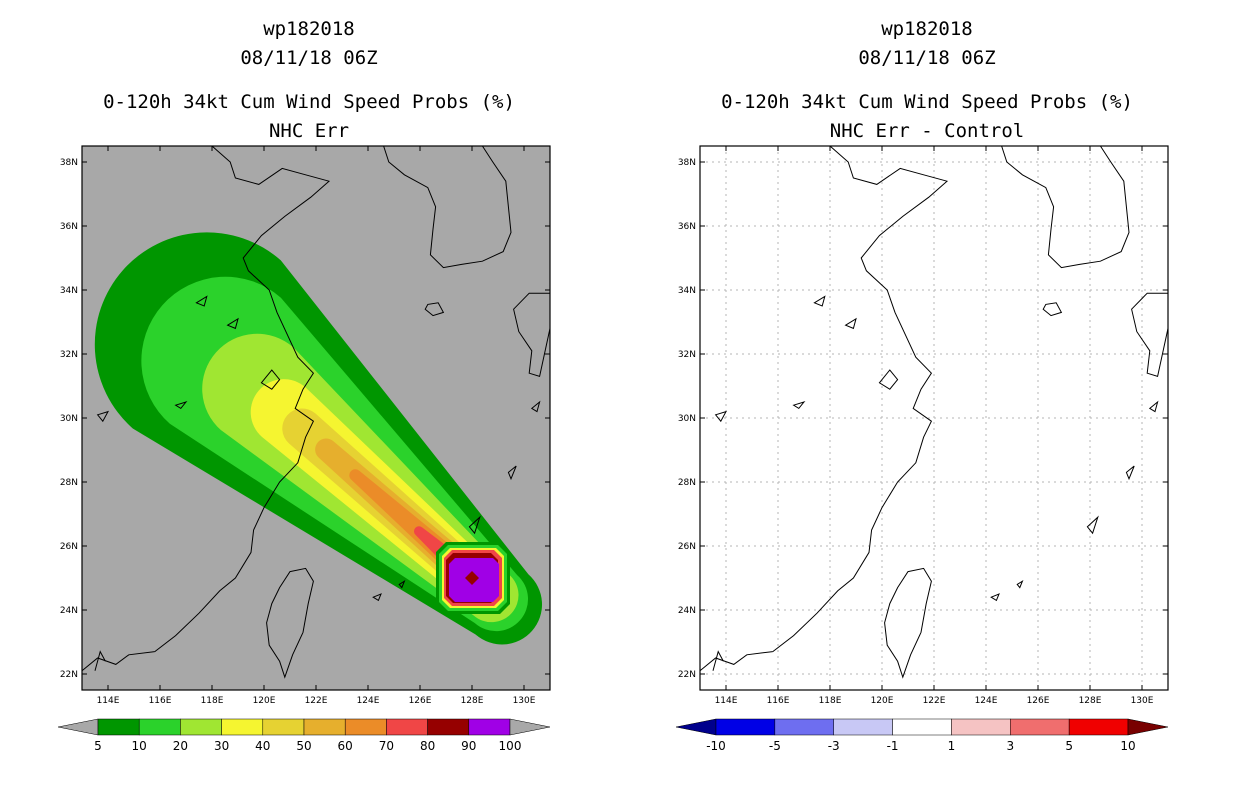 Image resolution: width=1236 pixels, height=800 pixels. What do you see at coordinates (108, 701) in the screenshot?
I see `x-tick-label: 114E` at bounding box center [108, 701].